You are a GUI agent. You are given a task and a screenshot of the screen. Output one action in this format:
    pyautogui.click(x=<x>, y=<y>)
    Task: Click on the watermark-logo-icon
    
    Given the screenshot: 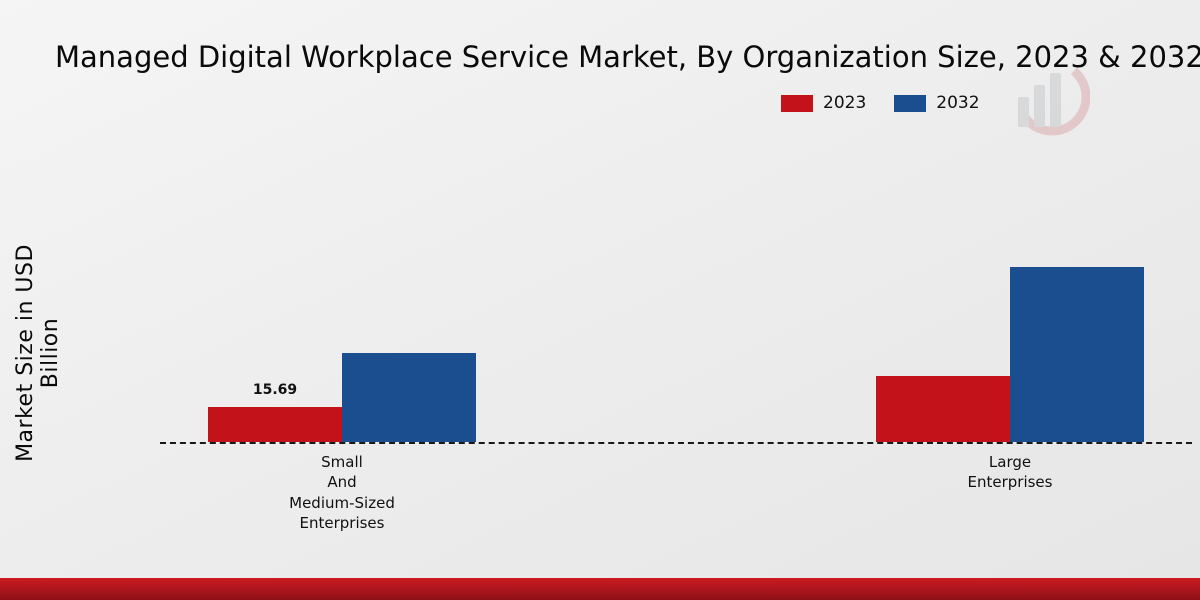 What is the action you would take?
    pyautogui.click(x=1045, y=99)
    